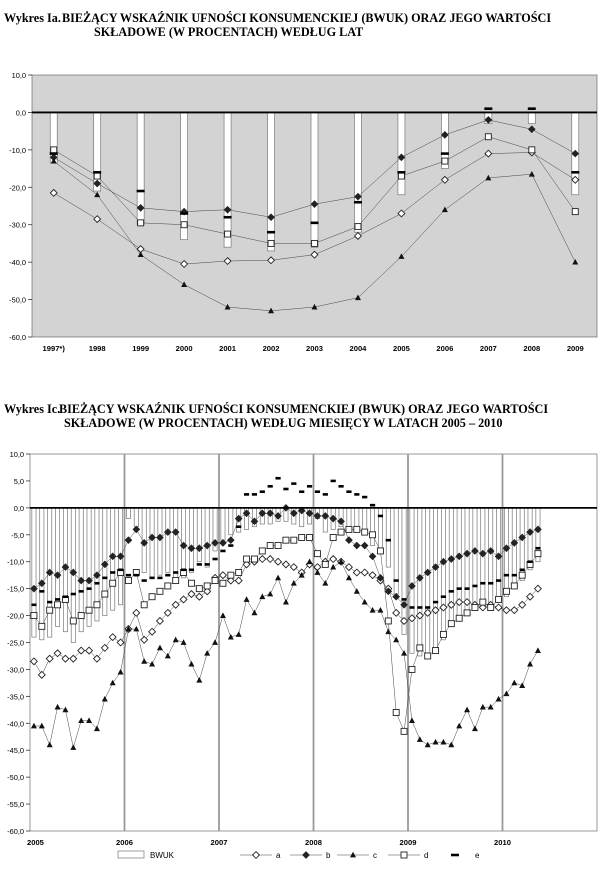  What do you see at coordinates (353, 854) in the screenshot?
I see `legend-c-swatch` at bounding box center [353, 854].